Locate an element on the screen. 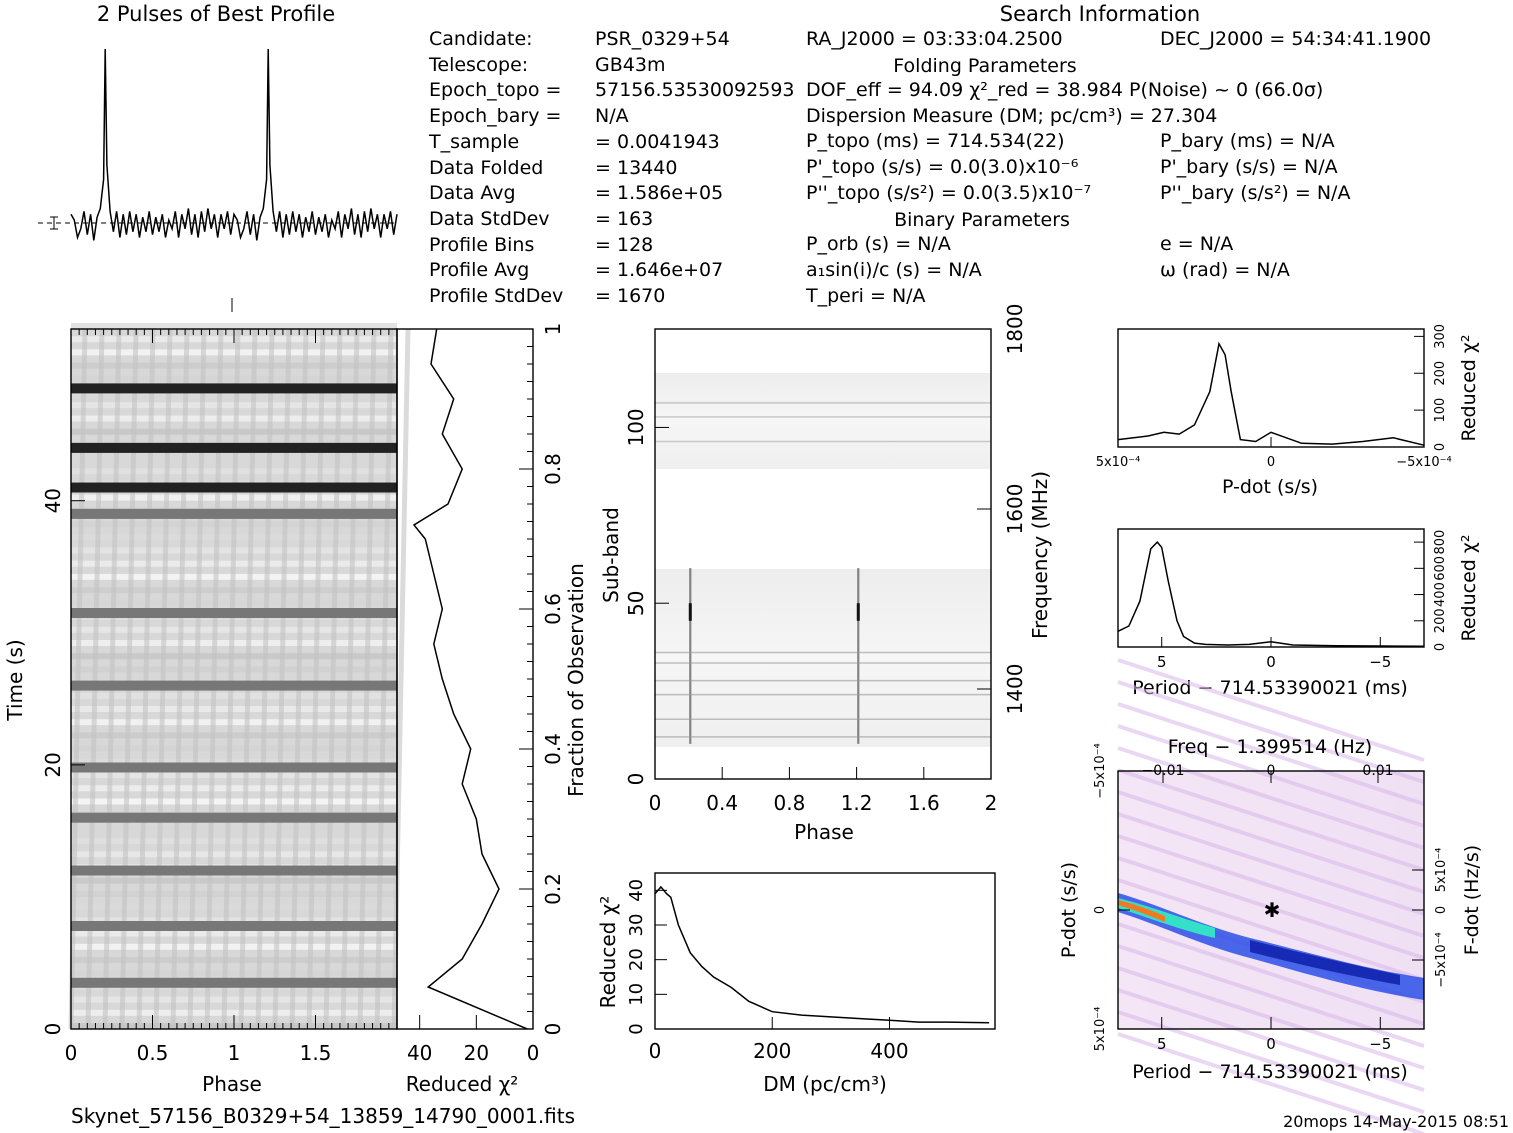  profile-line is located at coordinates (234, 144).